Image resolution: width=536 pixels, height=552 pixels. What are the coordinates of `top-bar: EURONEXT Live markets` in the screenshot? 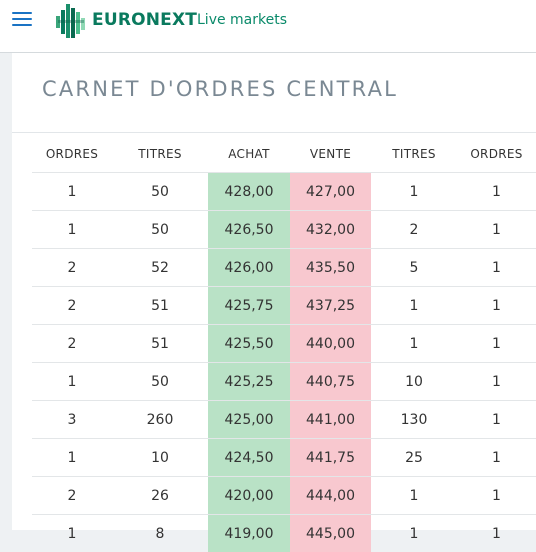 It's located at (268, 26).